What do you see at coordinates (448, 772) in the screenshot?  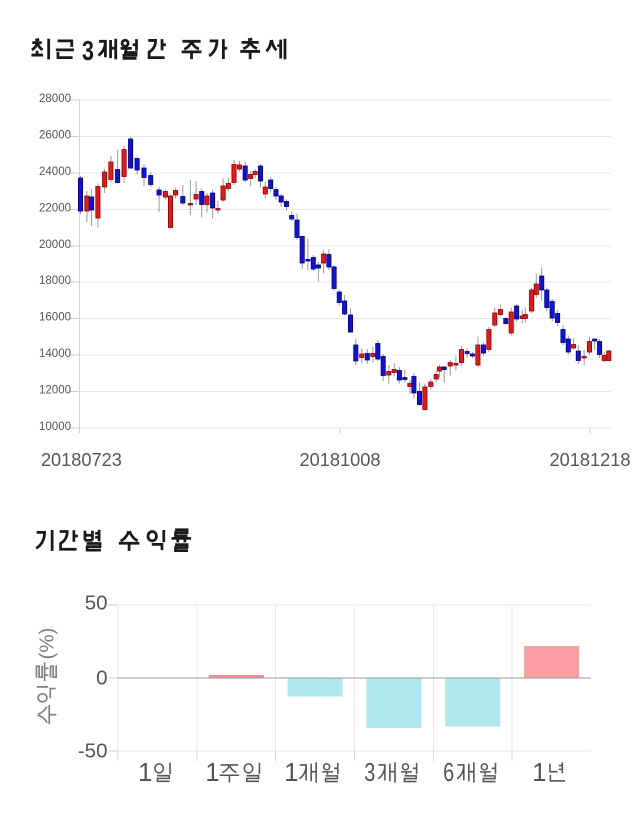 I see `svg-text: 6` at bounding box center [448, 772].